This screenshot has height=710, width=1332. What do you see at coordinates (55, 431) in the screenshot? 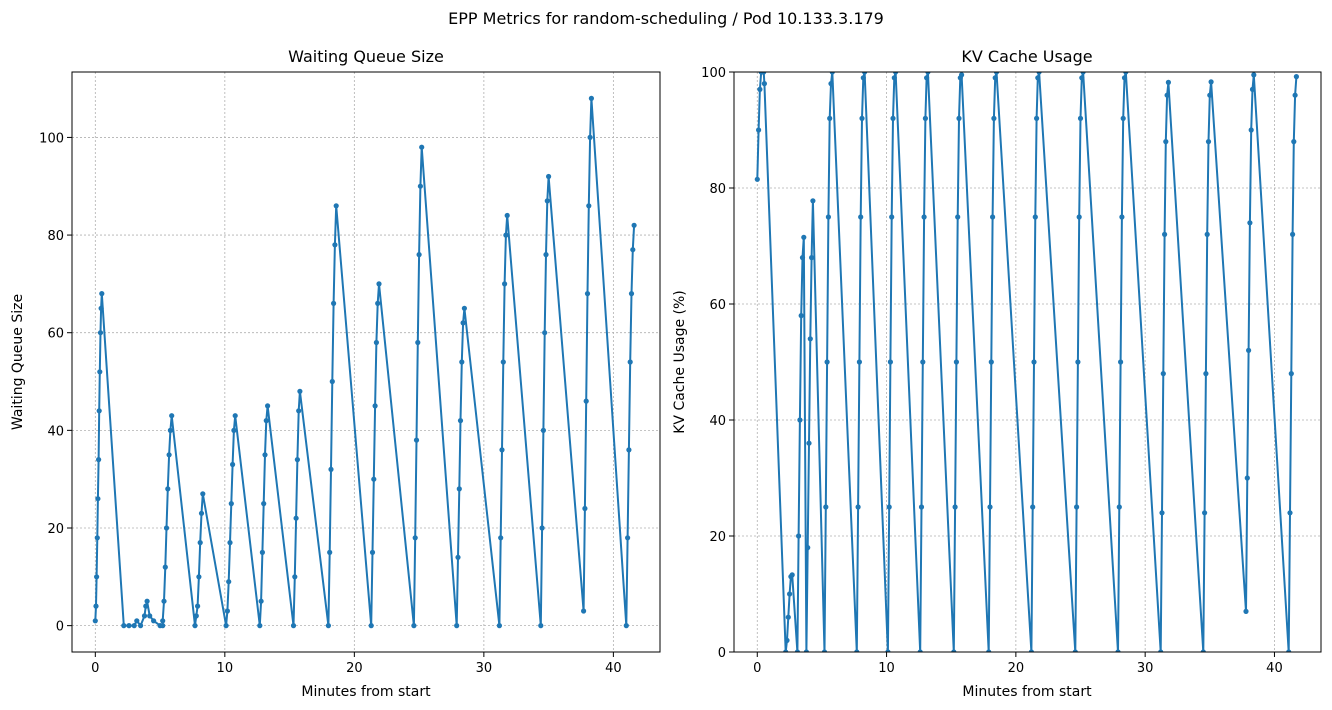
I see `waiting-queue-y-tick-label: 40` at bounding box center [55, 431].